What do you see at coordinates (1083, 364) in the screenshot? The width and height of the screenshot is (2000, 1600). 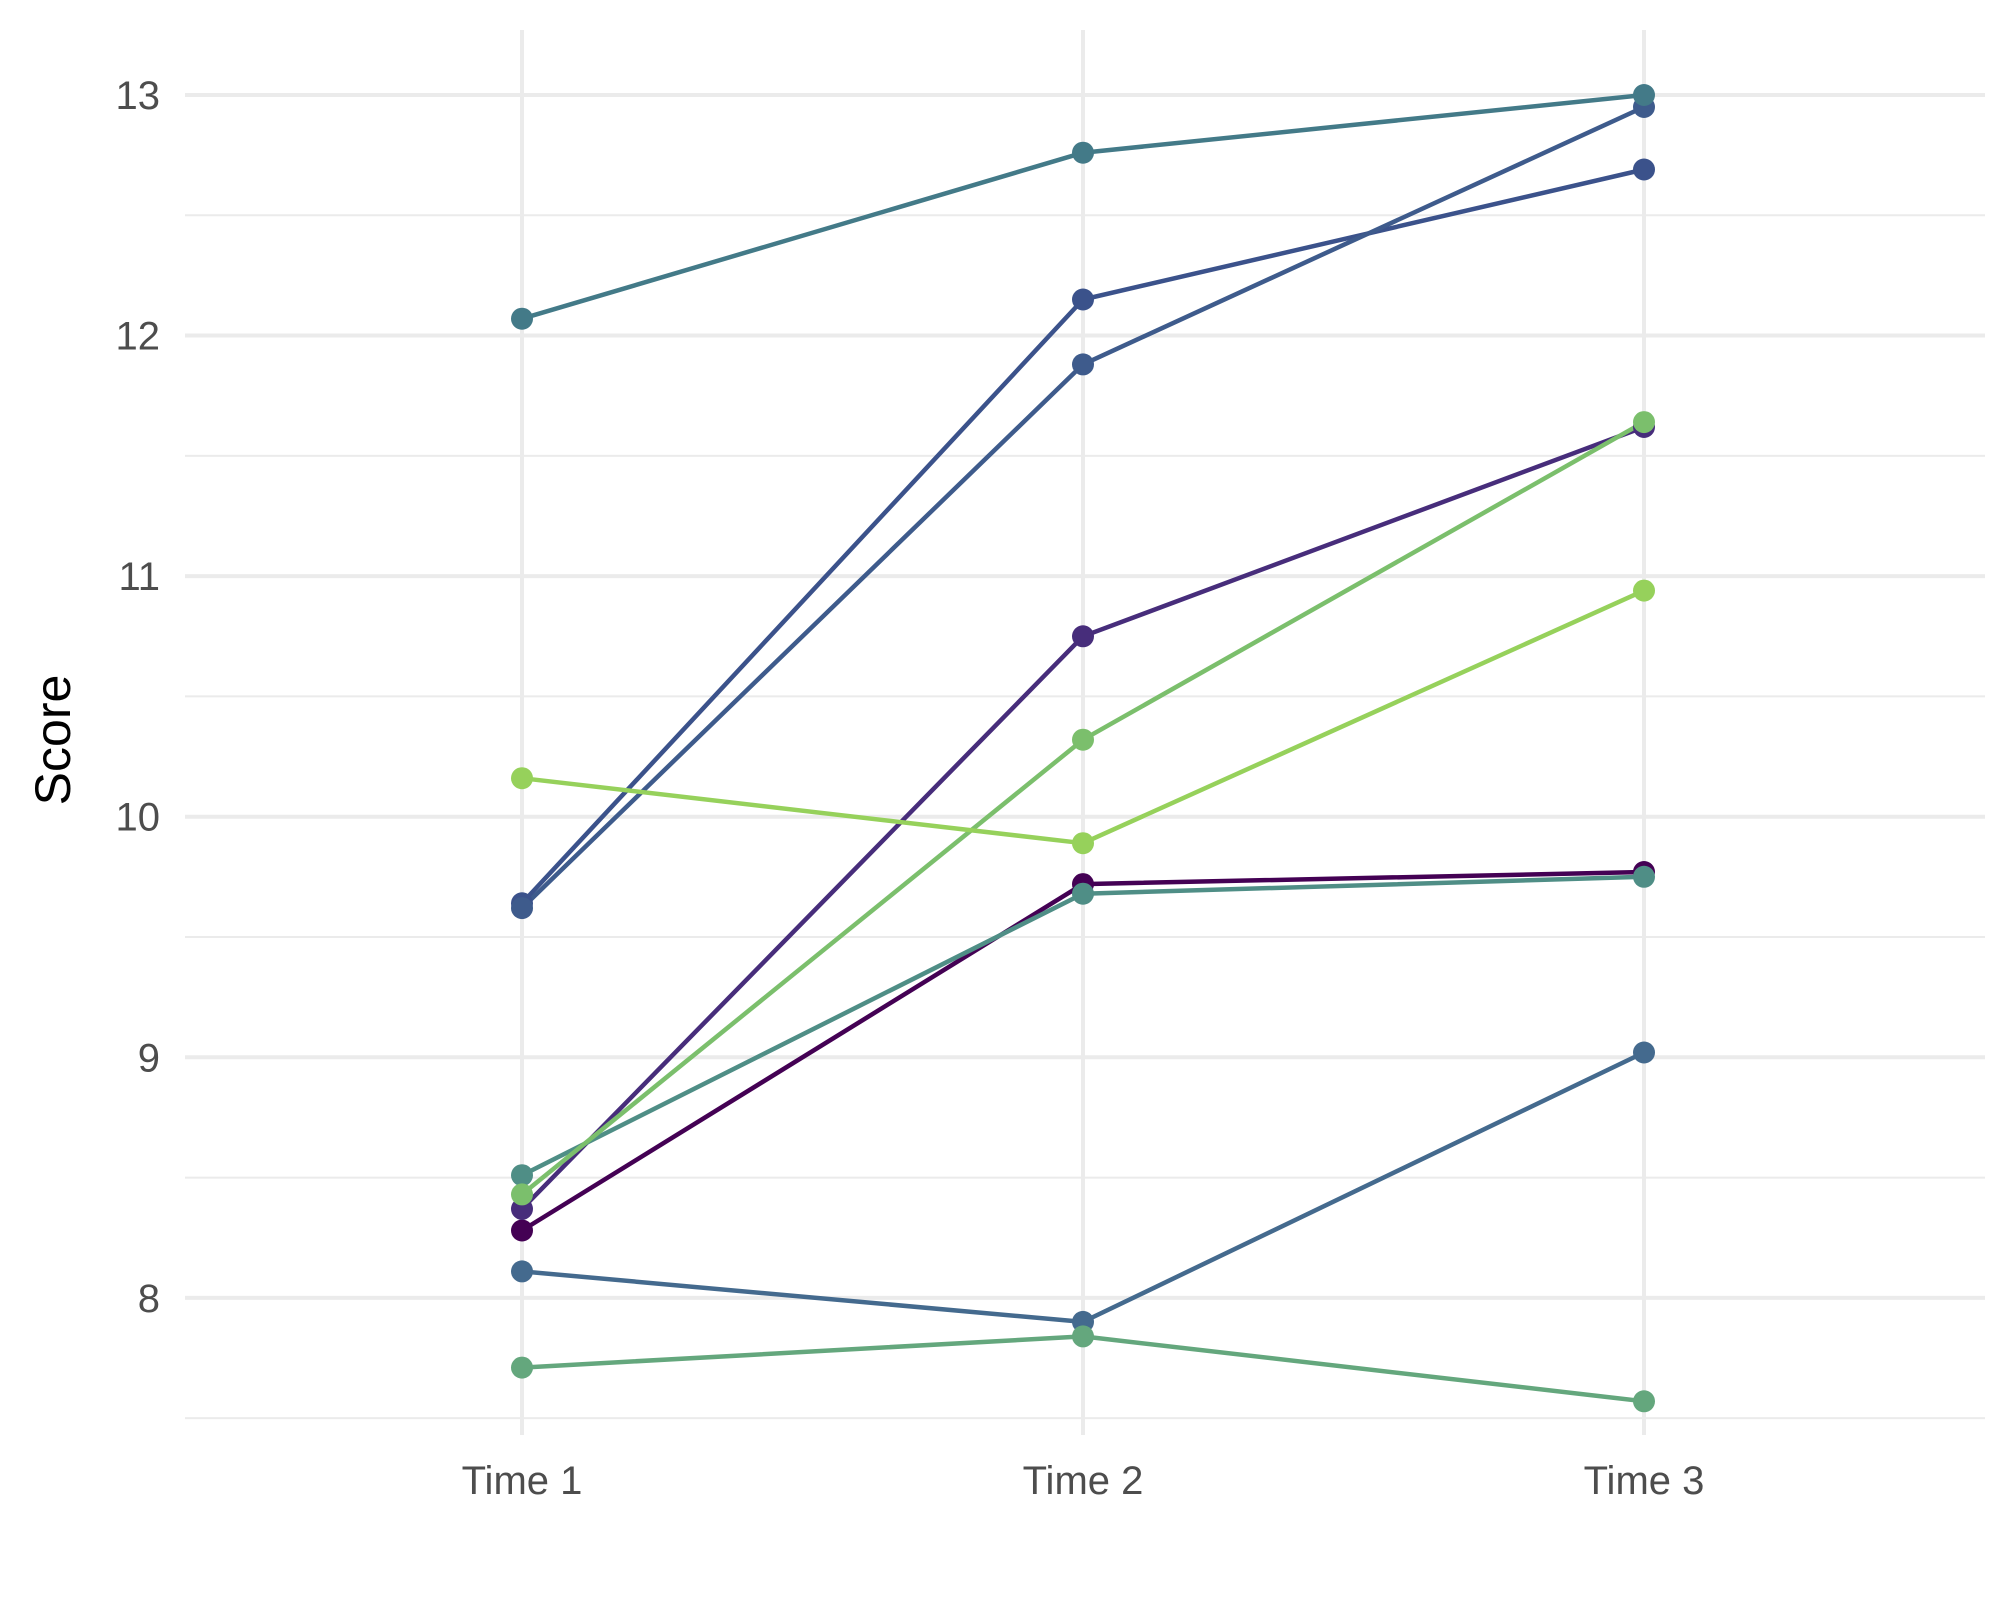 I see `data-point-s4-t2` at bounding box center [1083, 364].